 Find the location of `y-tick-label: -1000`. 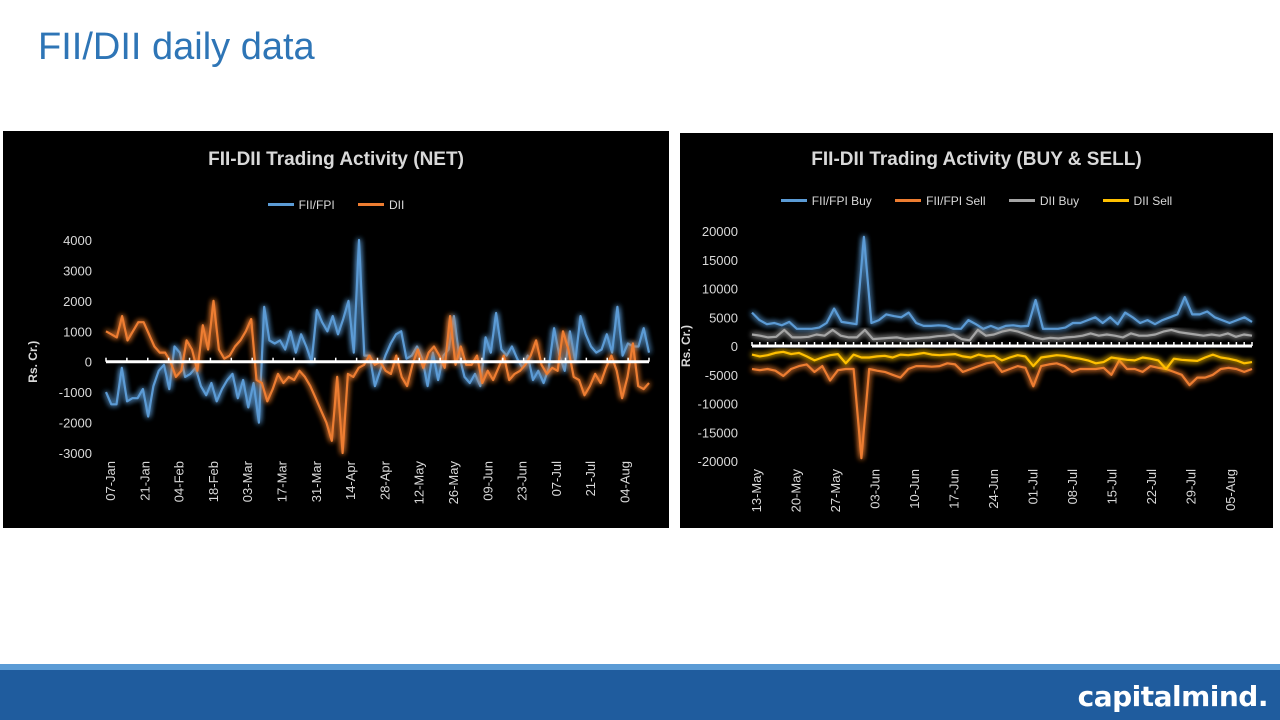

y-tick-label: -1000 is located at coordinates (75, 392).